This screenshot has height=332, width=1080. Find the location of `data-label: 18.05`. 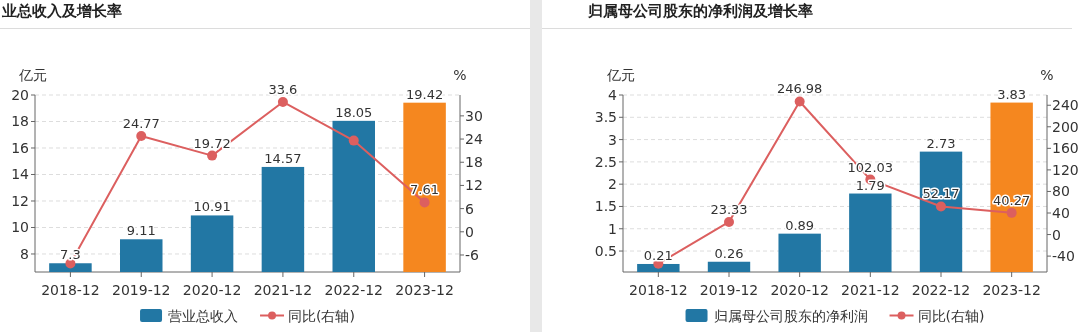

data-label: 18.05 is located at coordinates (354, 112).